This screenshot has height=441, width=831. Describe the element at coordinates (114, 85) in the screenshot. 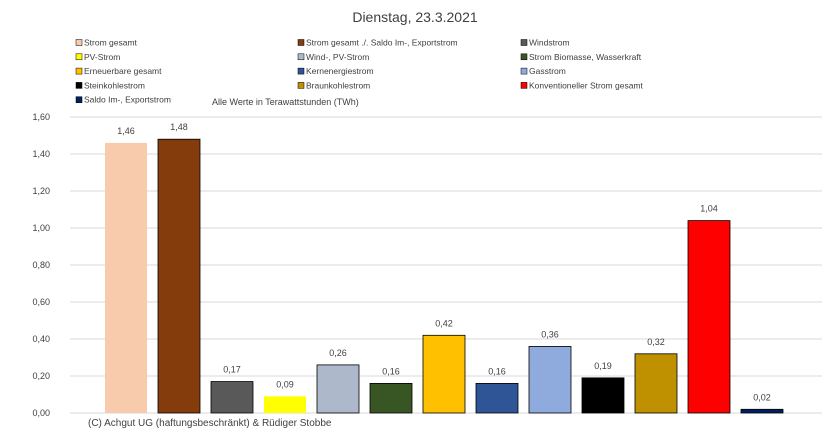

I see `legend-item-label: Steinkohlestrom` at that location.